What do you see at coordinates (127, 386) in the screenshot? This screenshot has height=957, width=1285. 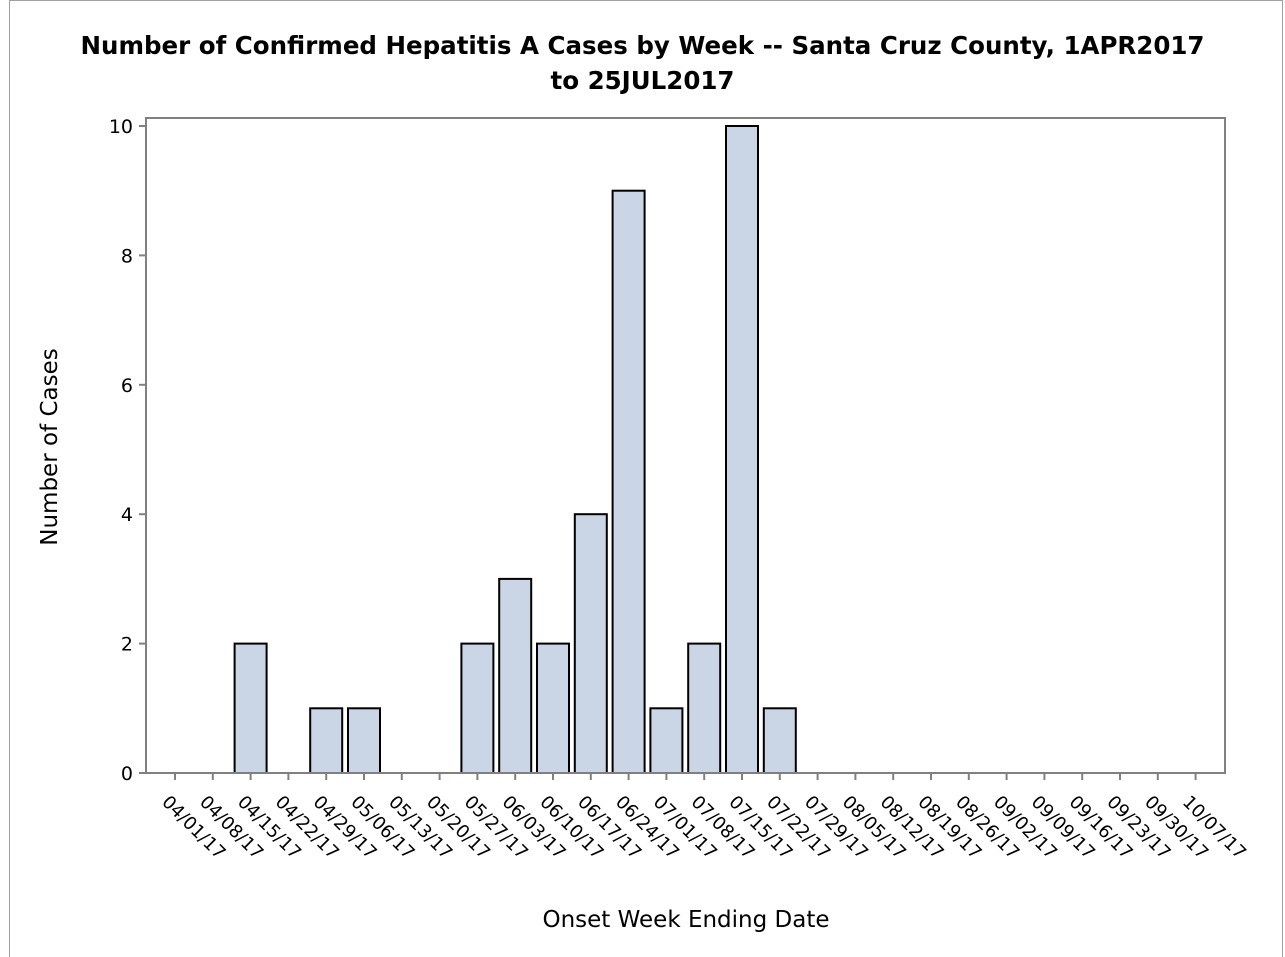 I see `y-tick-label: 6` at bounding box center [127, 386].